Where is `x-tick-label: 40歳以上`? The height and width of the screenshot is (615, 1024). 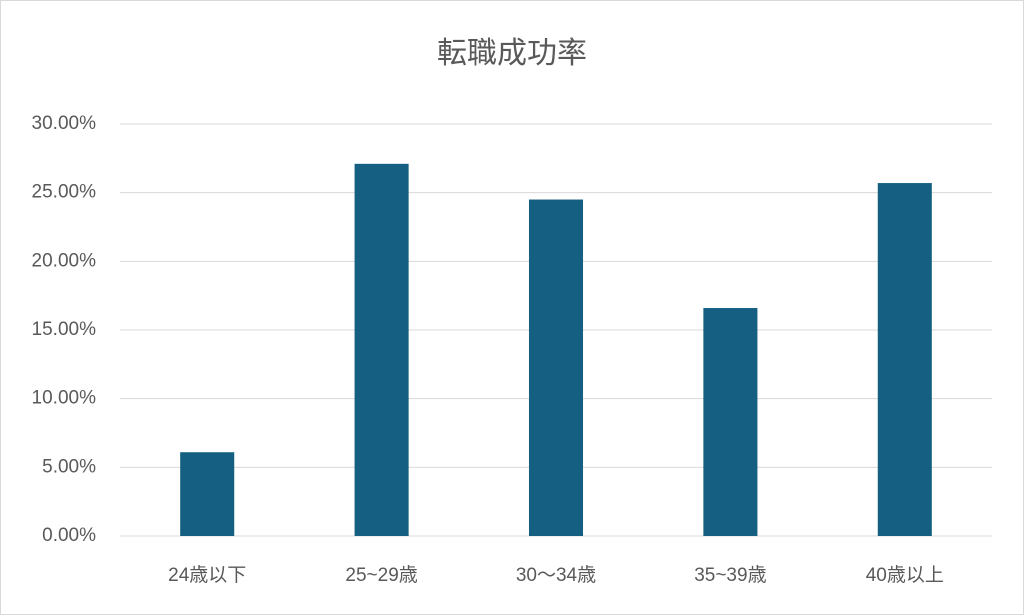 x-tick-label: 40歳以上 is located at coordinates (905, 575).